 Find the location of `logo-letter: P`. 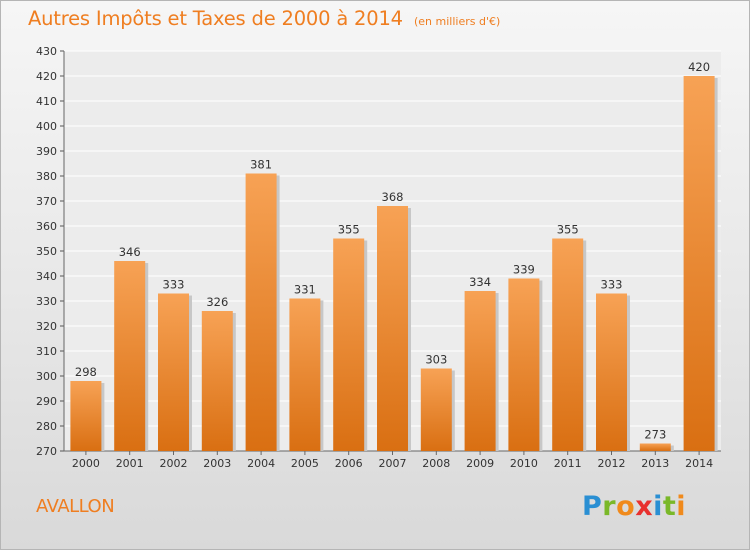

logo-letter: P is located at coordinates (592, 506).